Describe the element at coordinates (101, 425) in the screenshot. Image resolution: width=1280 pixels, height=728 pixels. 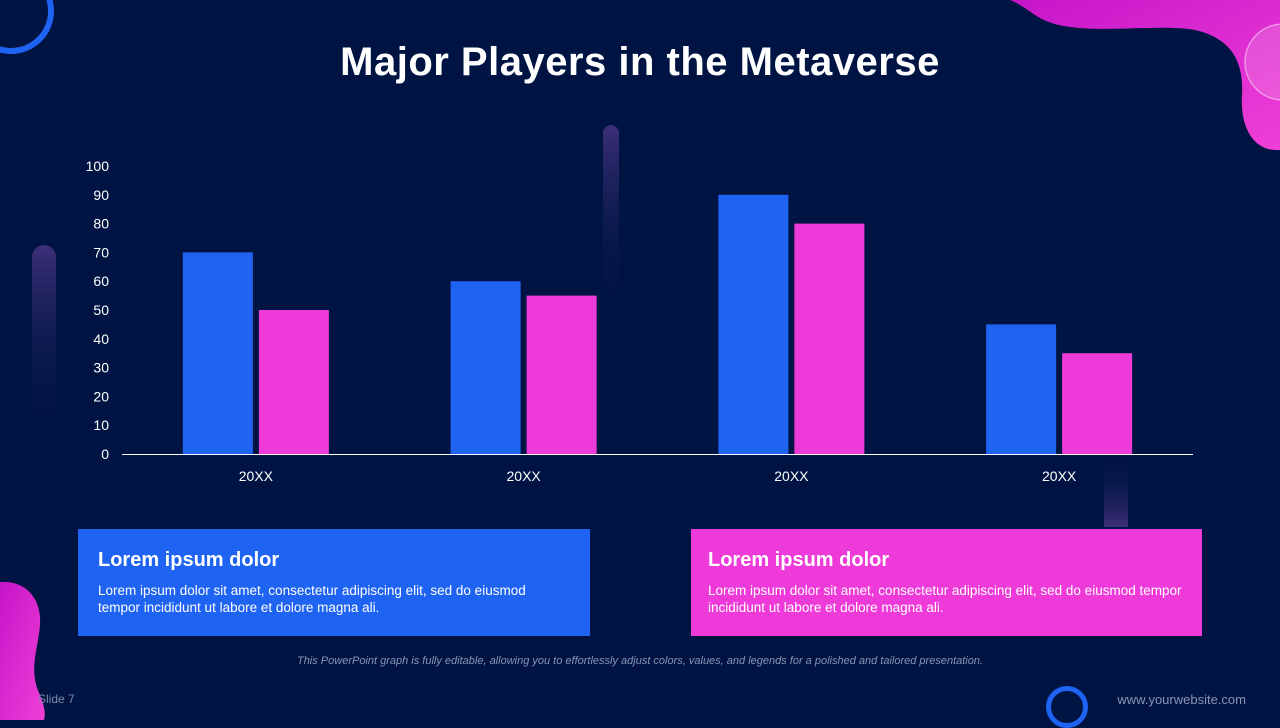
I see `y-tick-label: 10` at that location.